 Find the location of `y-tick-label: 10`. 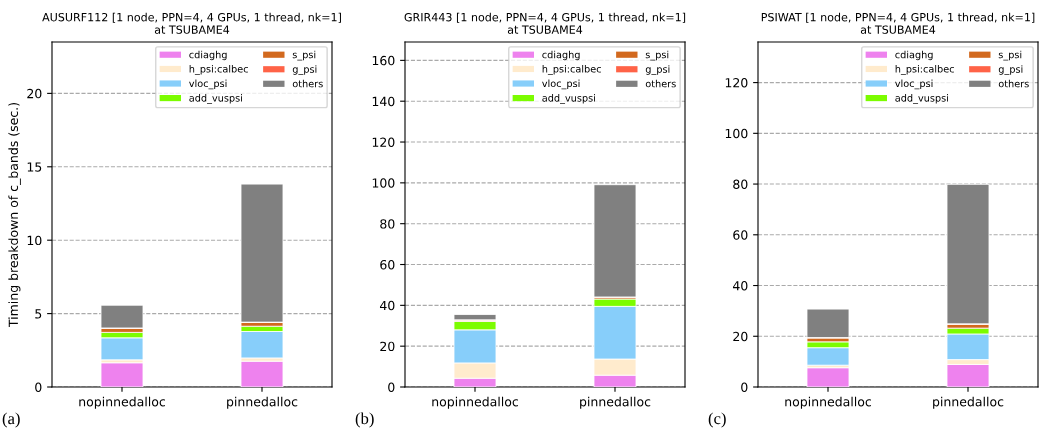

y-tick-label: 10 is located at coordinates (34, 240).